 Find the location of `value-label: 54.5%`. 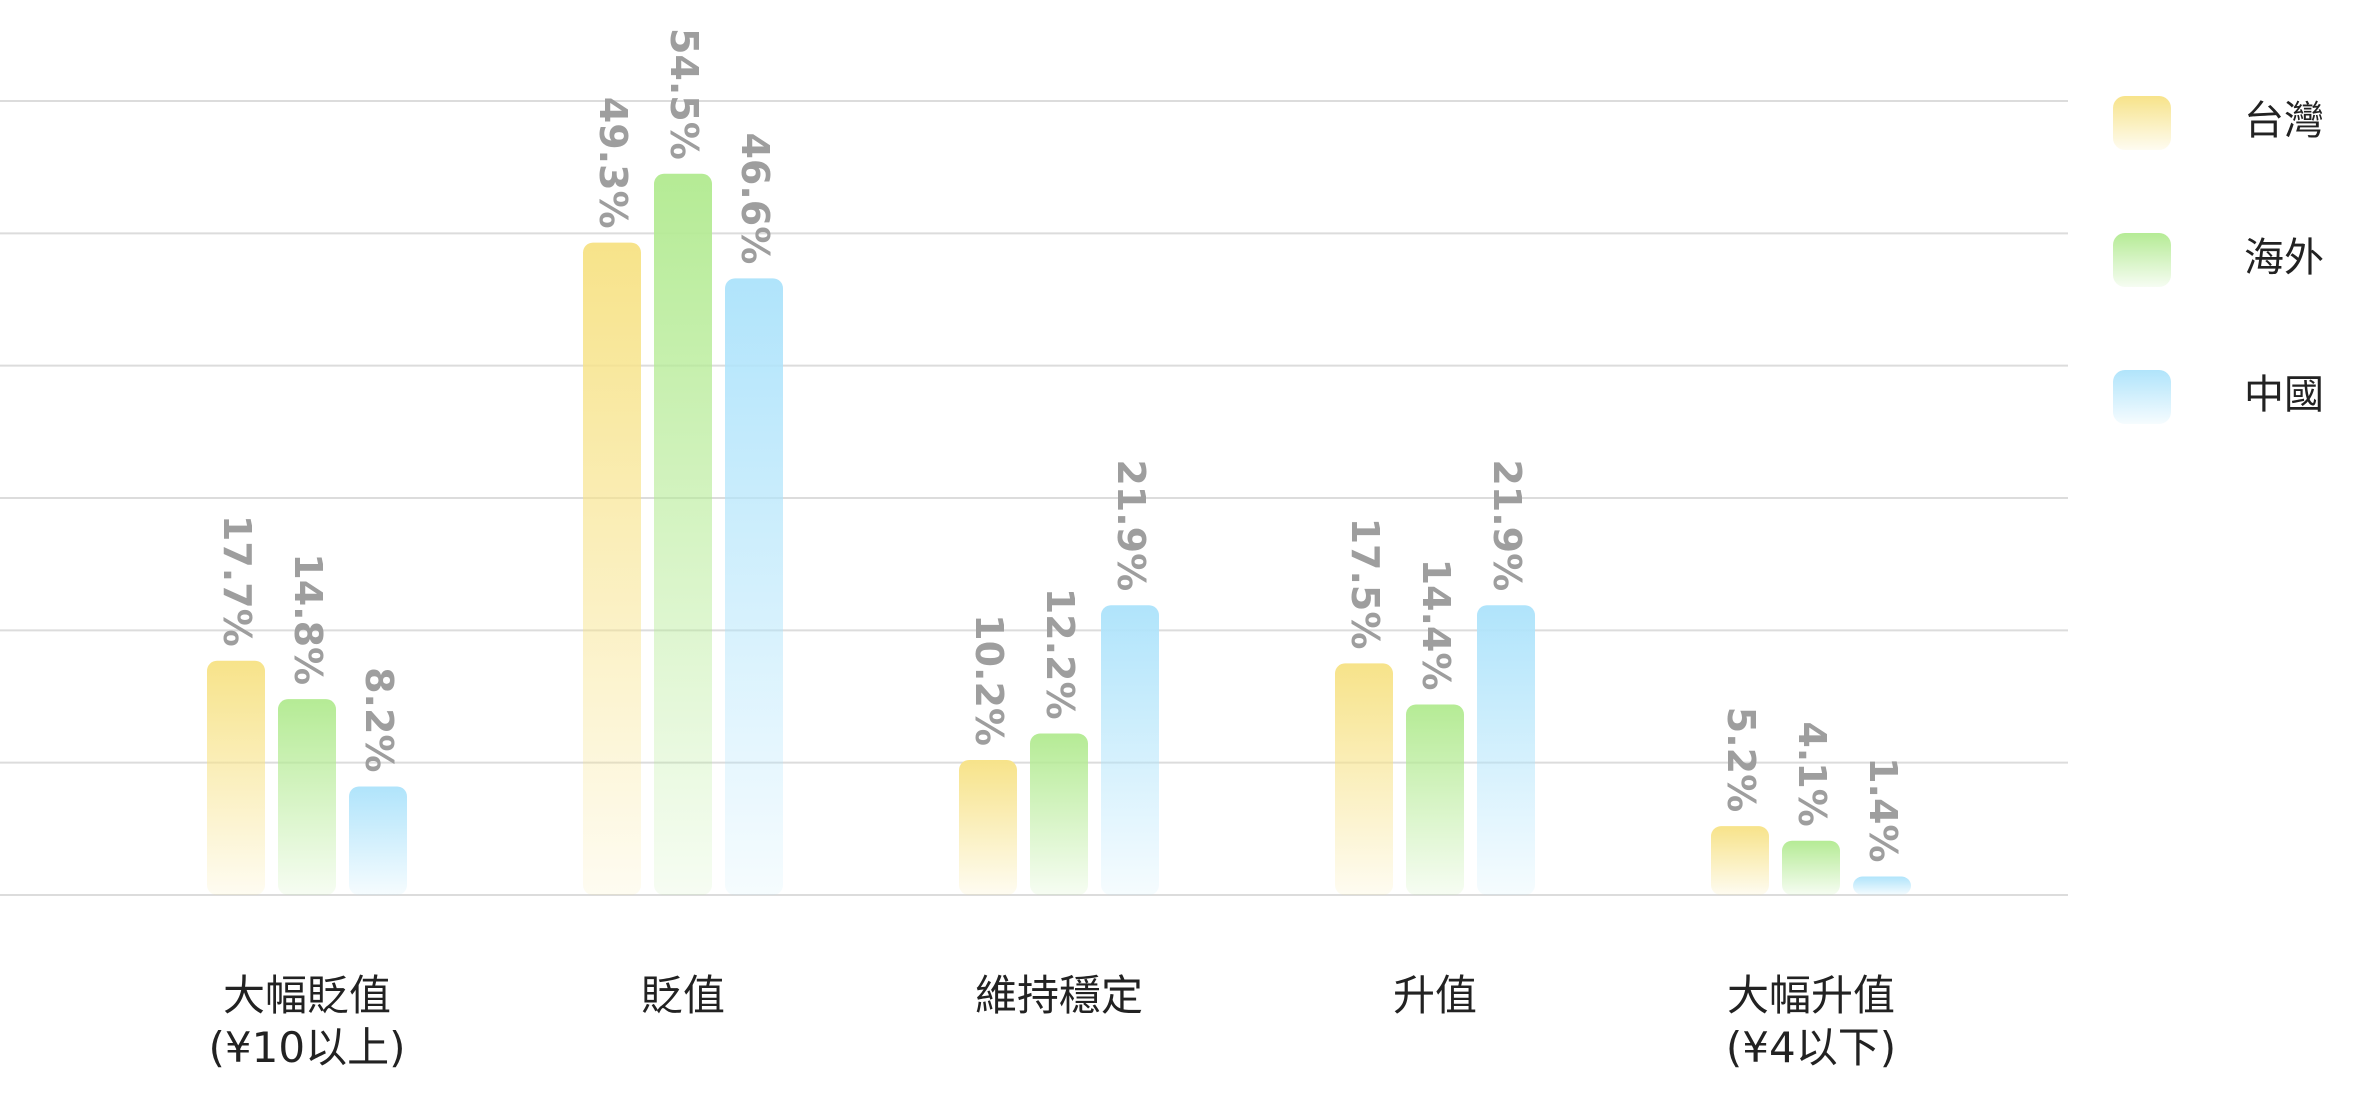

value-label: 54.5% is located at coordinates (684, 94).